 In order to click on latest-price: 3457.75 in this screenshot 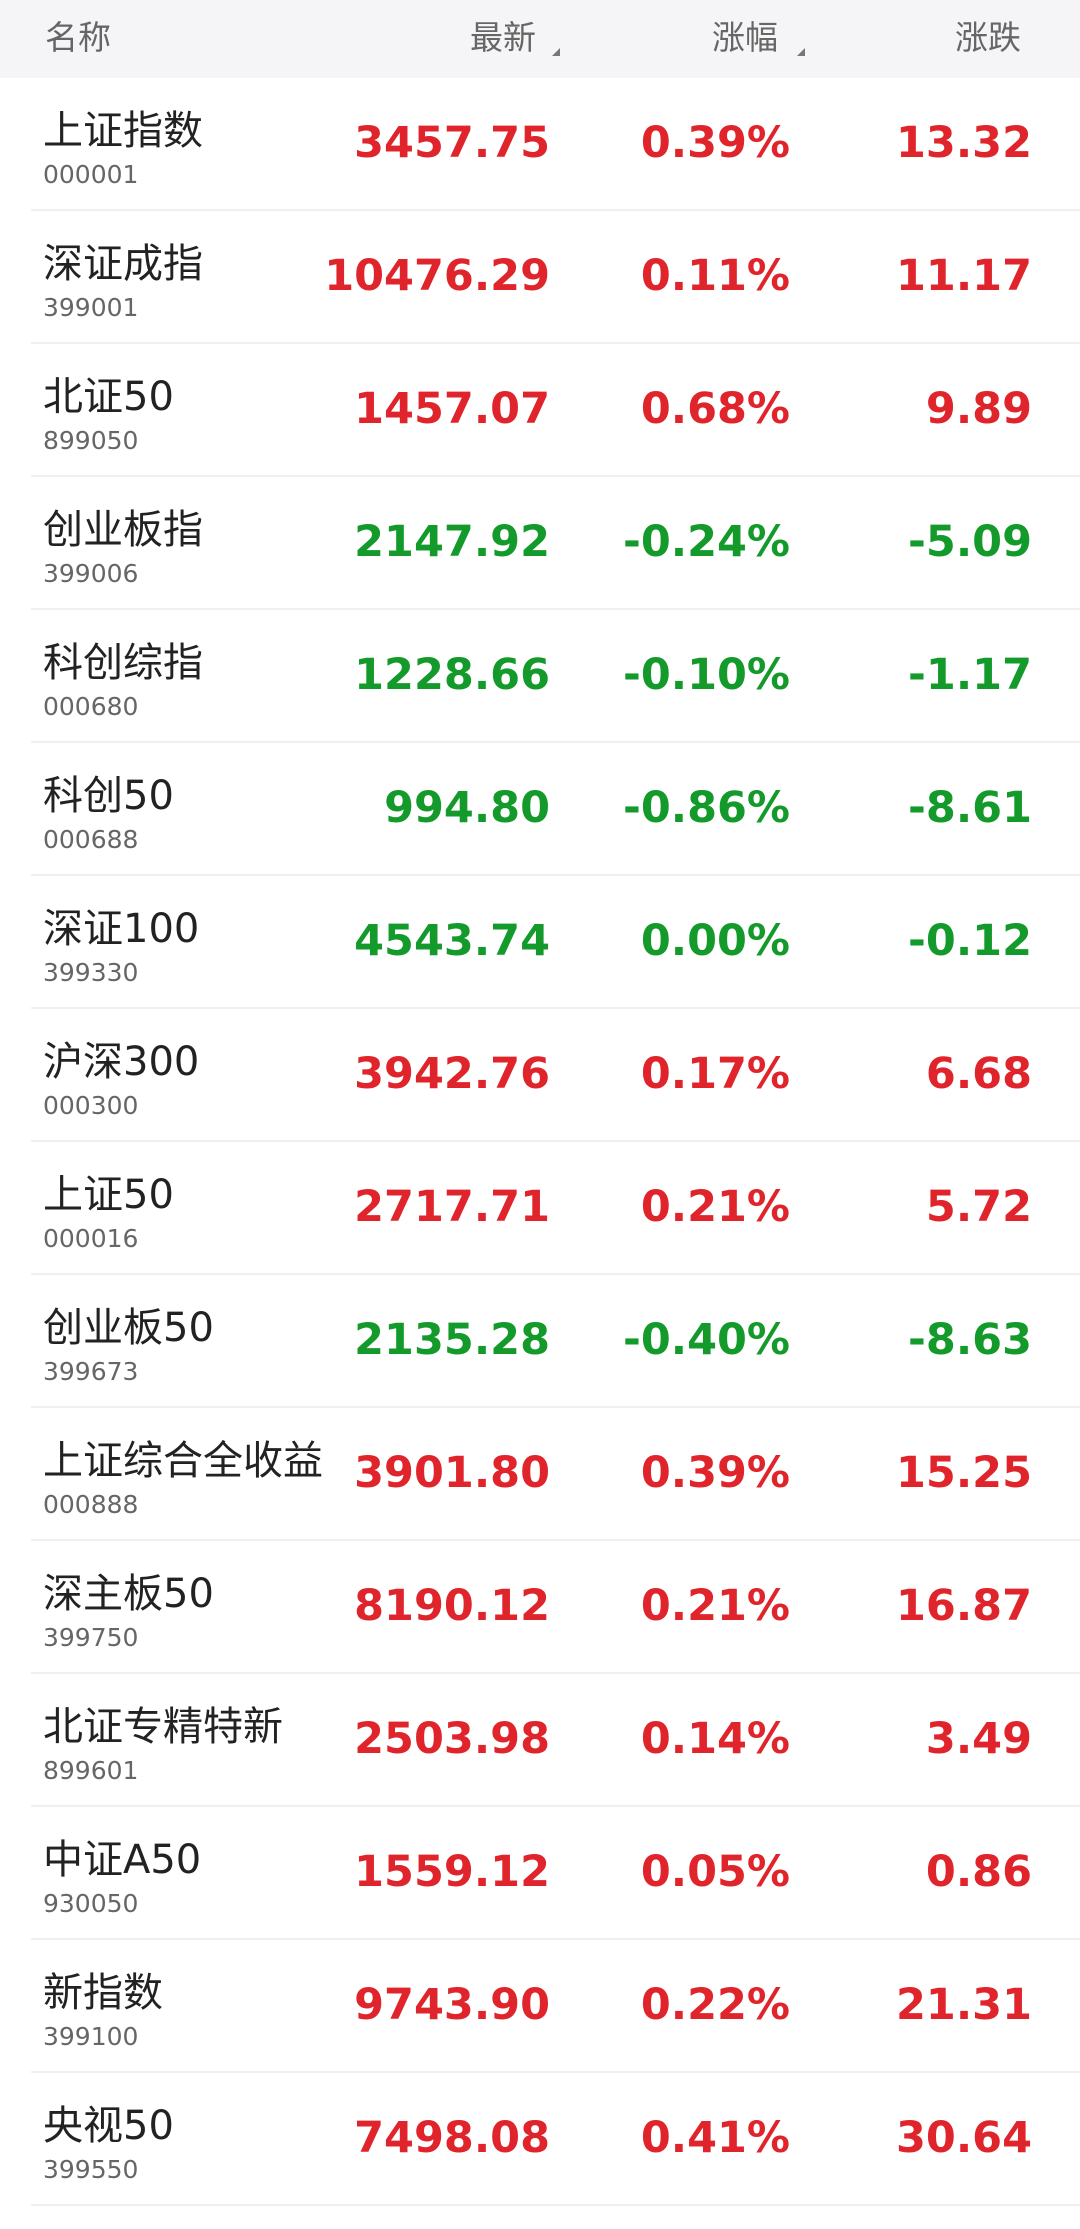, I will do `click(452, 143)`.